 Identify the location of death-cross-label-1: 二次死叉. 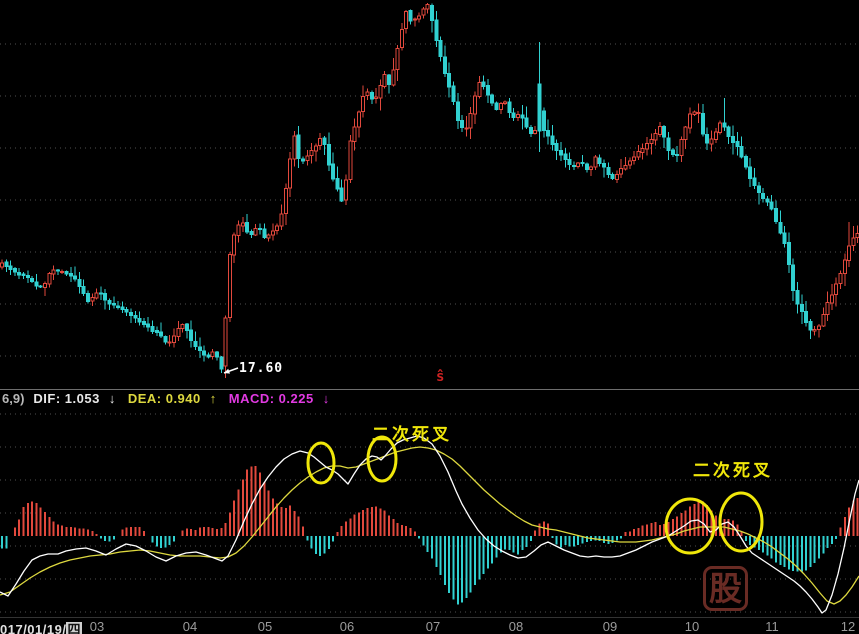
(412, 434).